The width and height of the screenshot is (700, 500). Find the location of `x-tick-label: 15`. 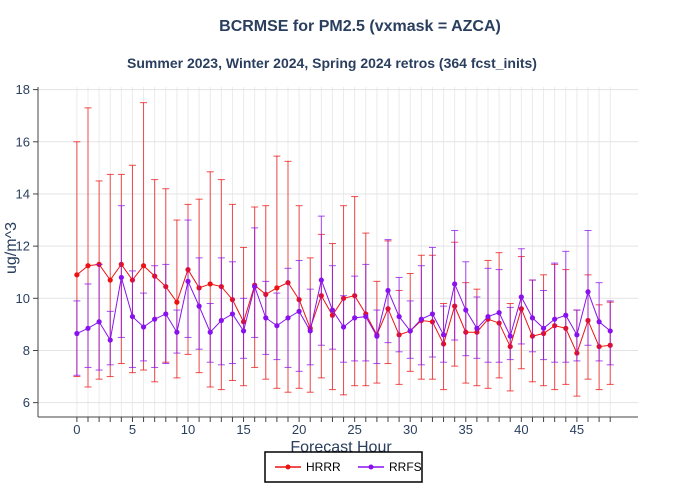

x-tick-label: 15 is located at coordinates (243, 429).